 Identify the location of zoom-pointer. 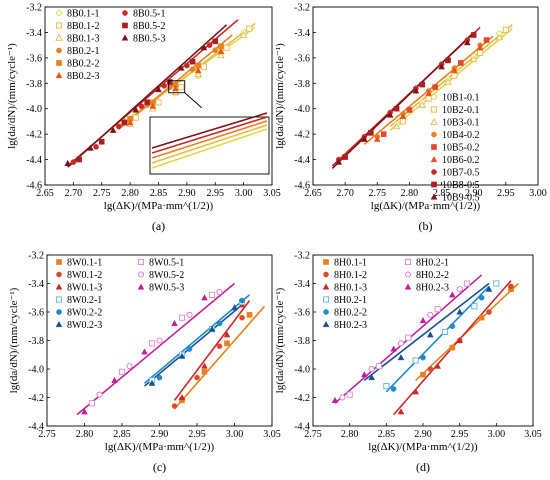
(193, 100).